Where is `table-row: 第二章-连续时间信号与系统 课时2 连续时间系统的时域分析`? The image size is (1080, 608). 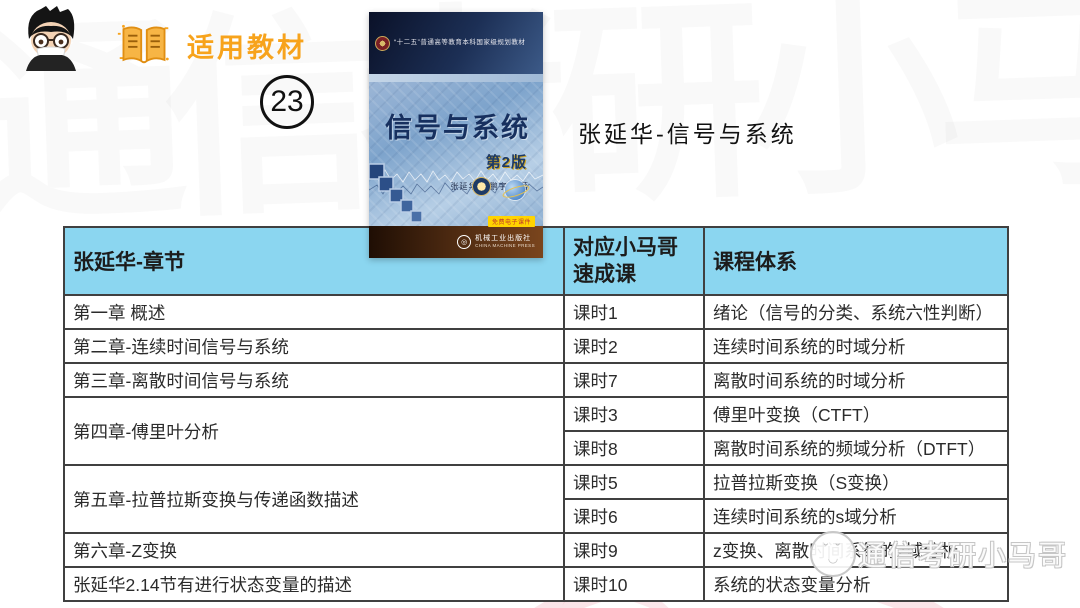 table-row: 第二章-连续时间信号与系统 课时2 连续时间系统的时域分析 is located at coordinates (536, 346).